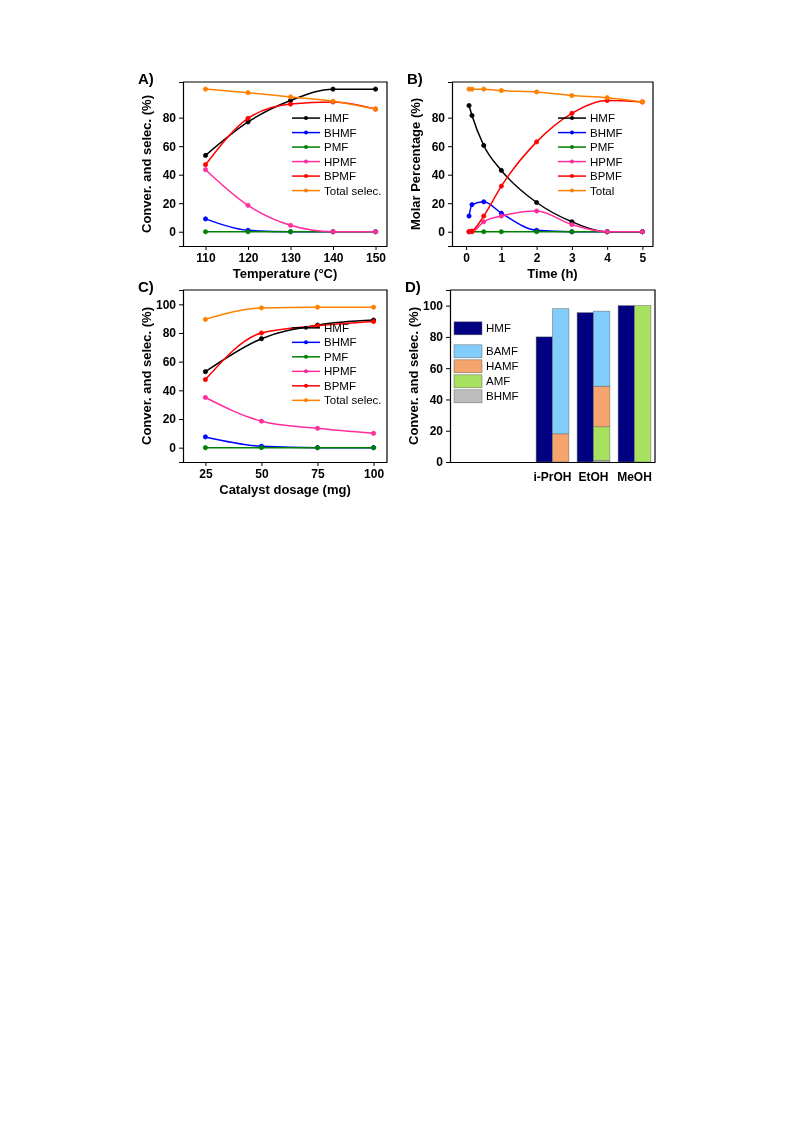 This screenshot has width=793, height=1121. I want to click on x-tick-label: MeOH, so click(634, 476).